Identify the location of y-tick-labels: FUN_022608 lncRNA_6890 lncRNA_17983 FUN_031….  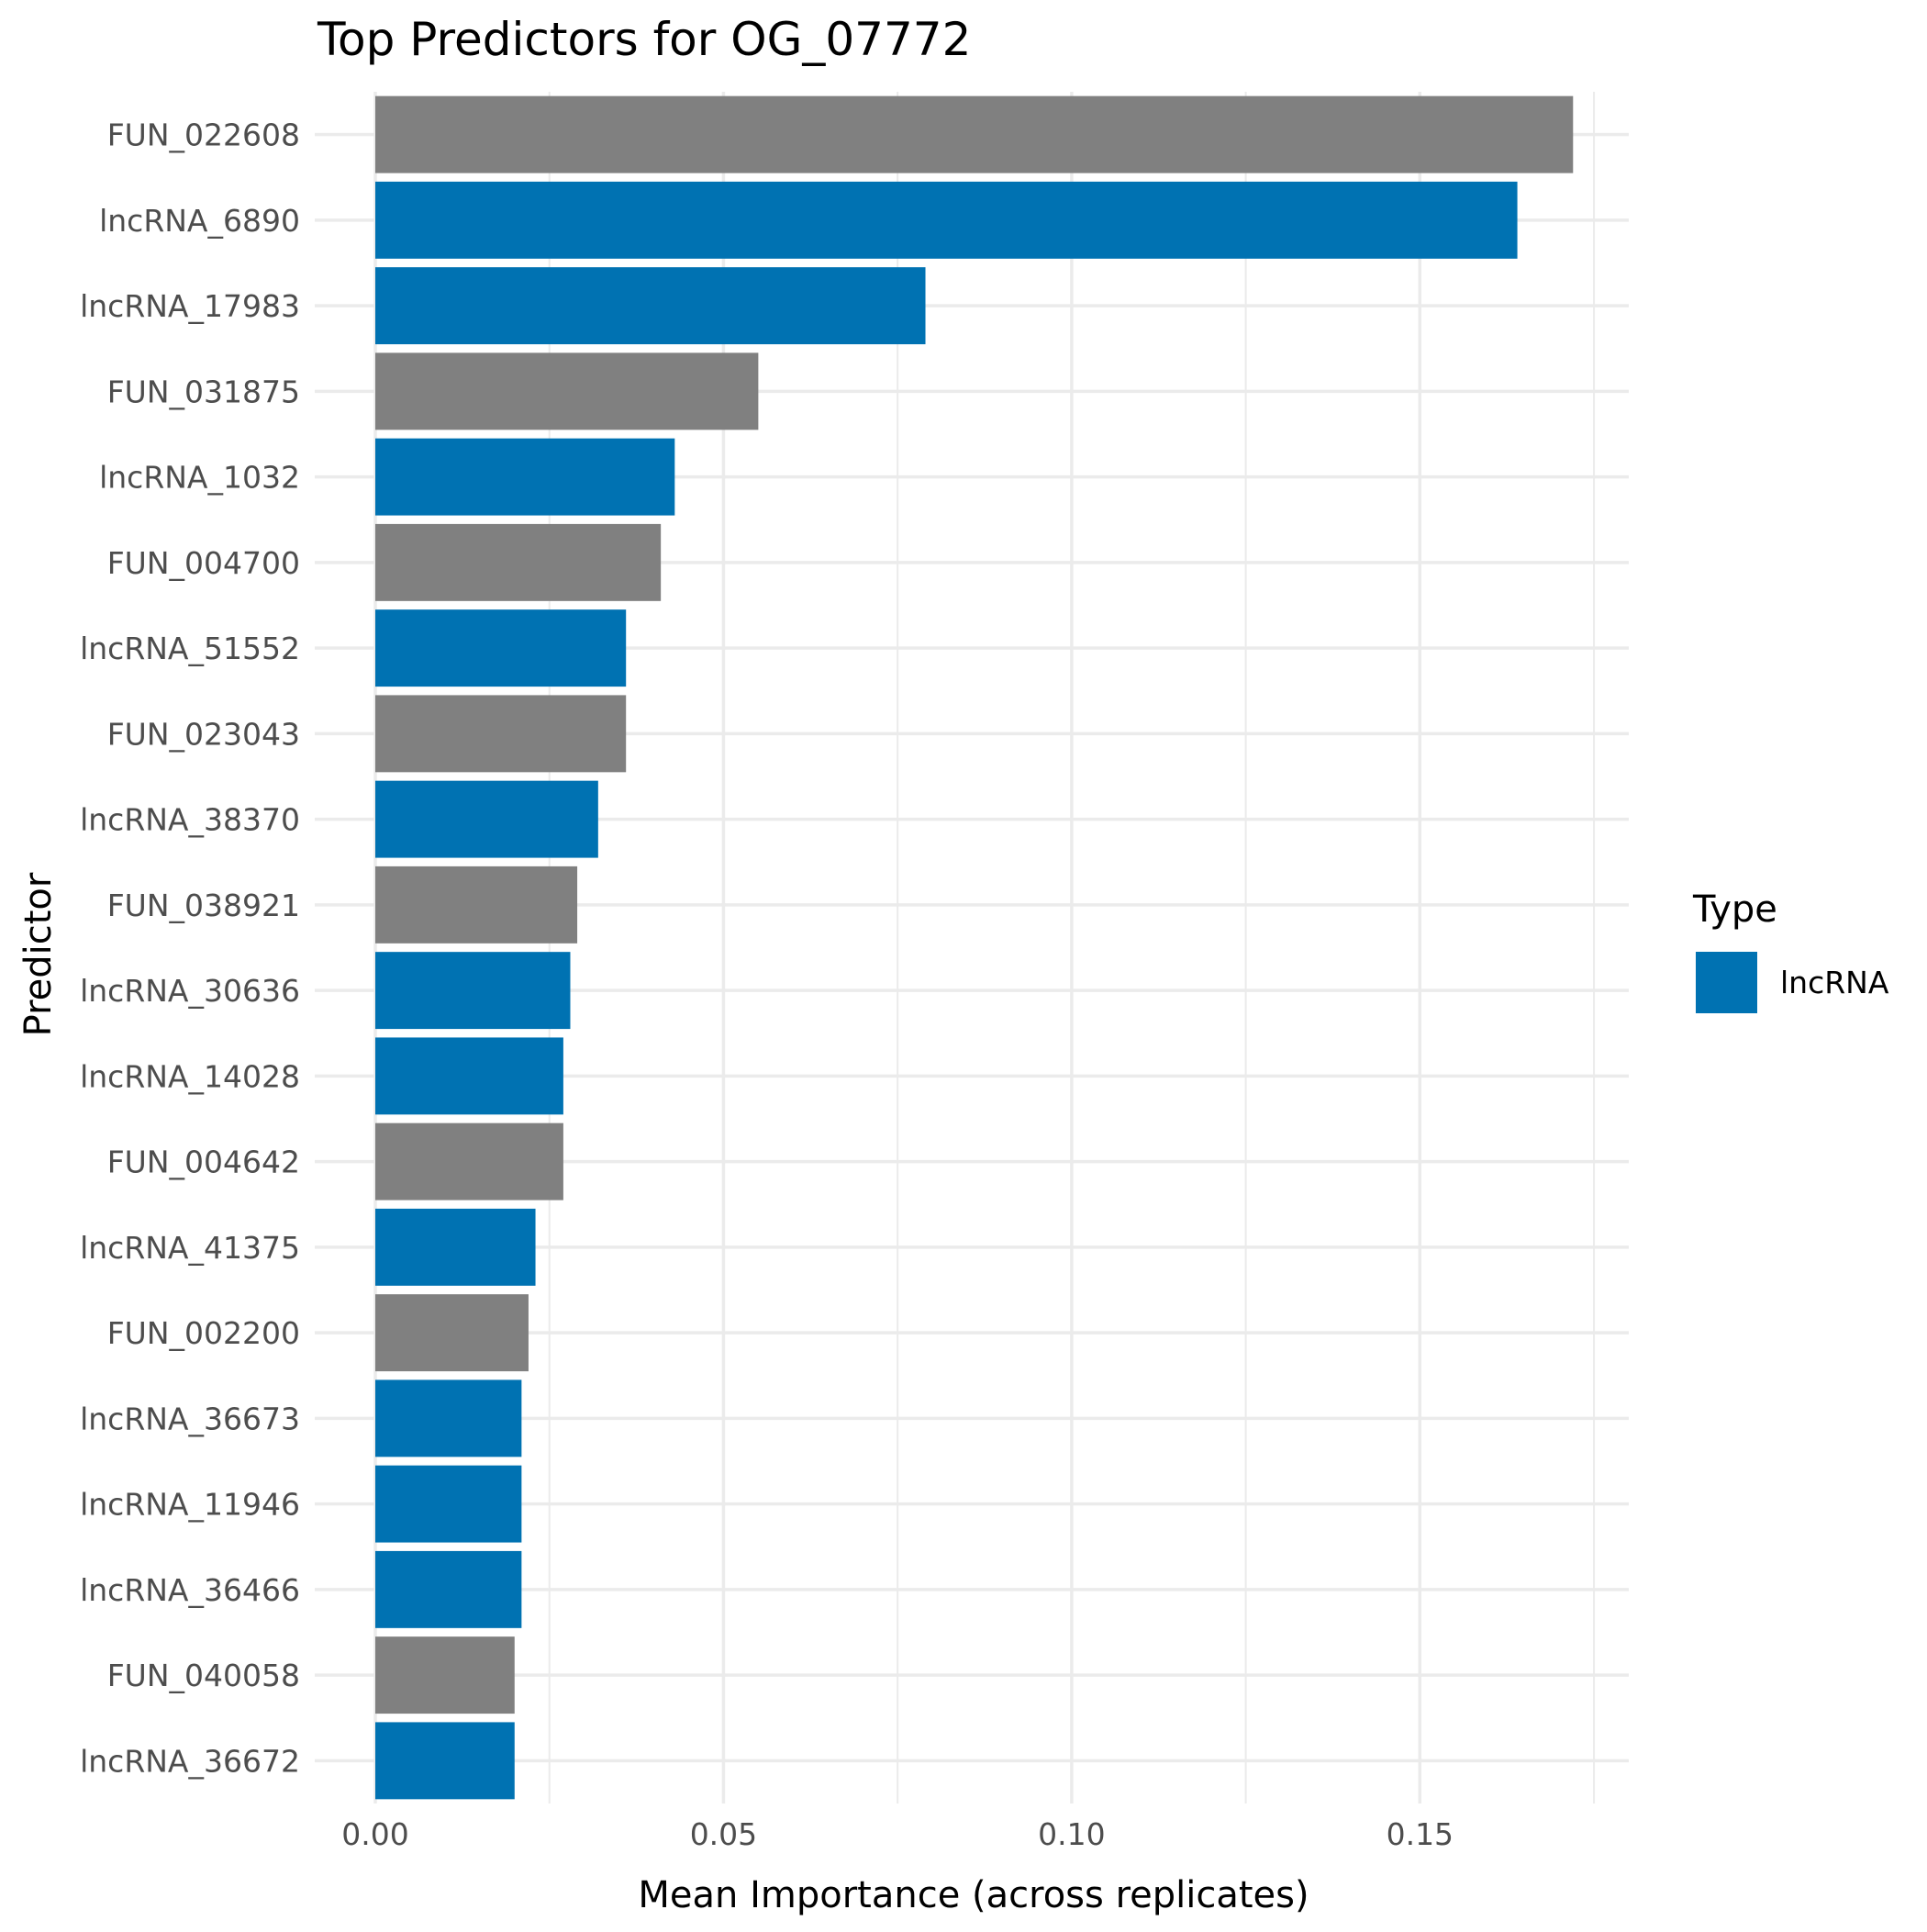
(190, 948).